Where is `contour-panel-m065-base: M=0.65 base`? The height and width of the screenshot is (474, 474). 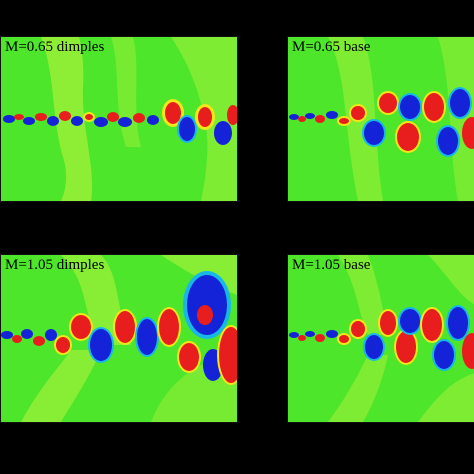 contour-panel-m065-base: M=0.65 base is located at coordinates (380, 119).